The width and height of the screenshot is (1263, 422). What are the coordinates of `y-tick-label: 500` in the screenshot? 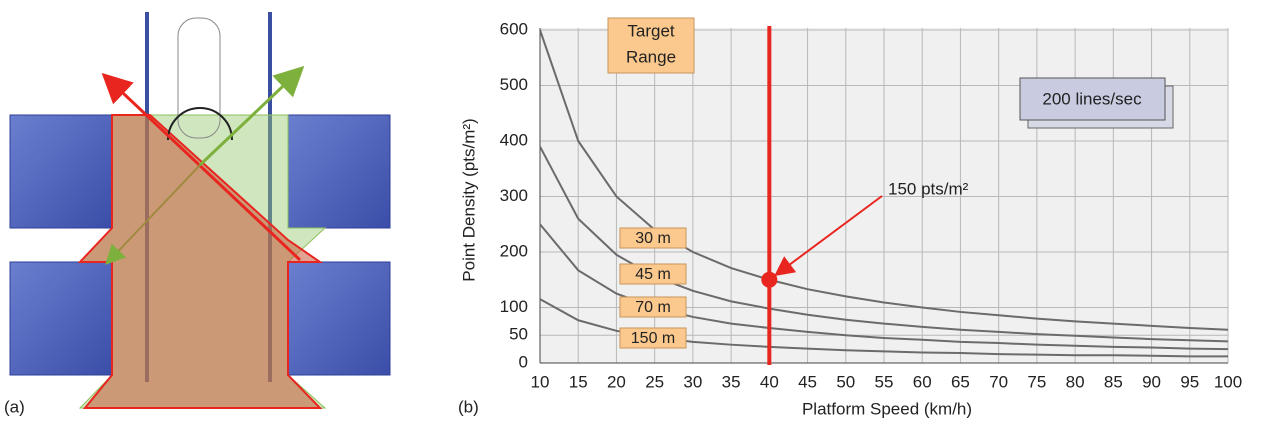 It's located at (514, 84).